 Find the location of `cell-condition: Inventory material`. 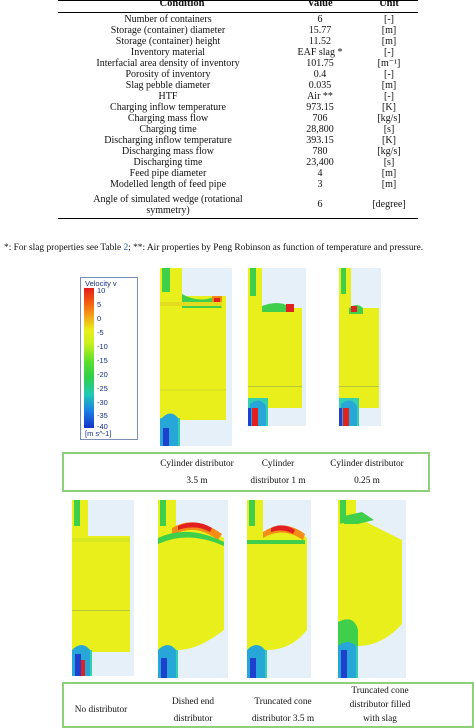

cell-condition: Inventory material is located at coordinates (168, 52).